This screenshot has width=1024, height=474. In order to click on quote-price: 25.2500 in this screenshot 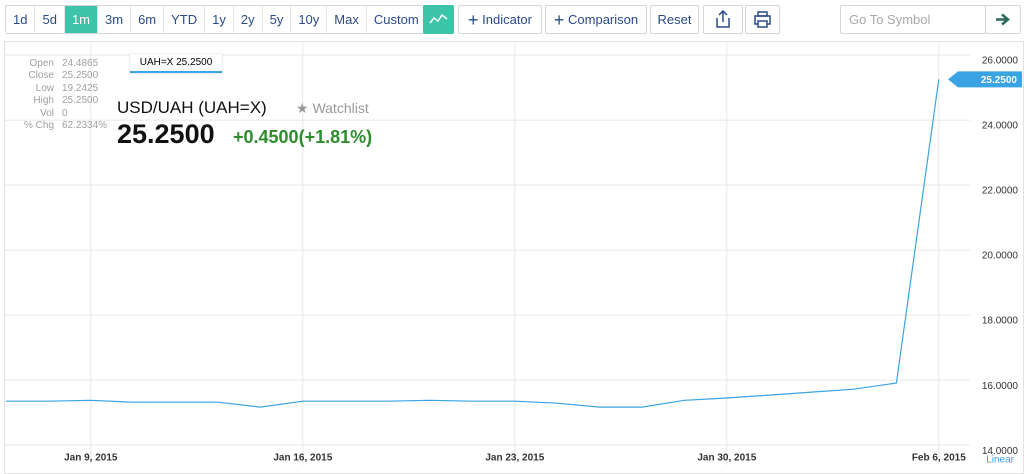, I will do `click(166, 134)`.